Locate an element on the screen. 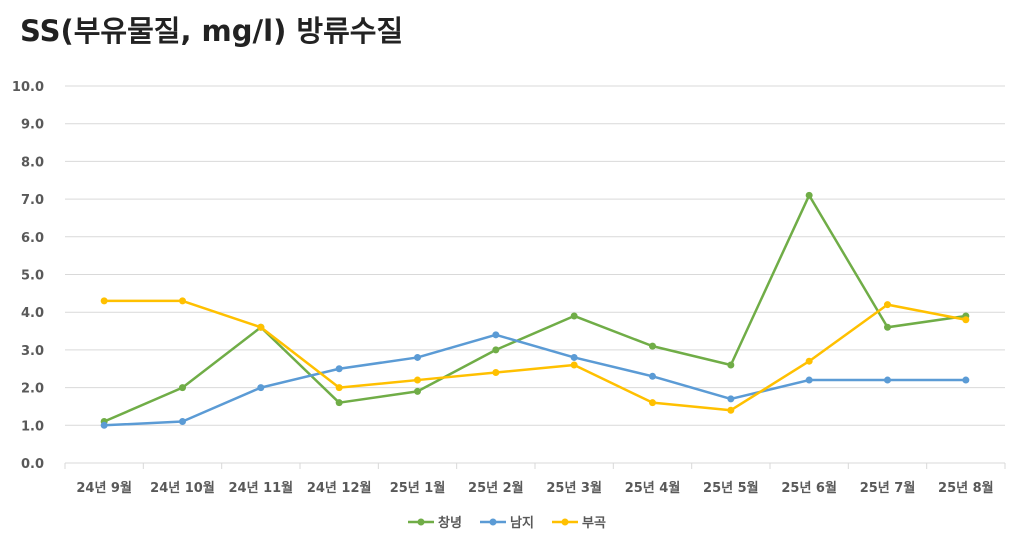 This screenshot has height=548, width=1018. y-tick-label: 0.0 is located at coordinates (32, 464).